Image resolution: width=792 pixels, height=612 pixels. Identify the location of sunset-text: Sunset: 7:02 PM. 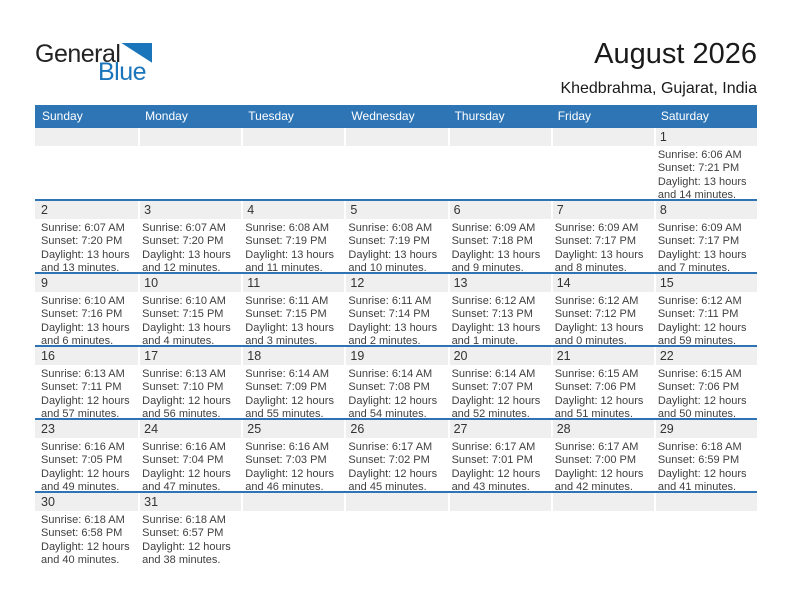
(389, 460).